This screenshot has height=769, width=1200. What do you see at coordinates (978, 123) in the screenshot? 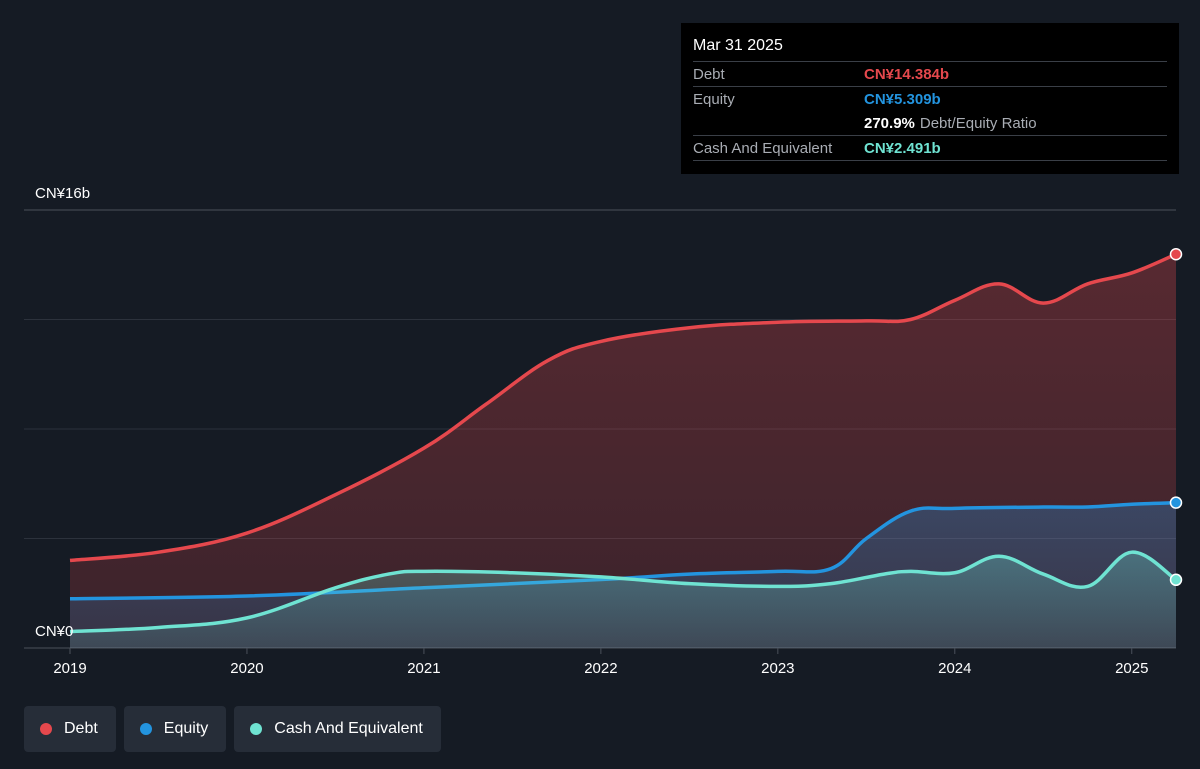
I see `tooltip-ratio-label: Debt/Equity Ratio` at bounding box center [978, 123].